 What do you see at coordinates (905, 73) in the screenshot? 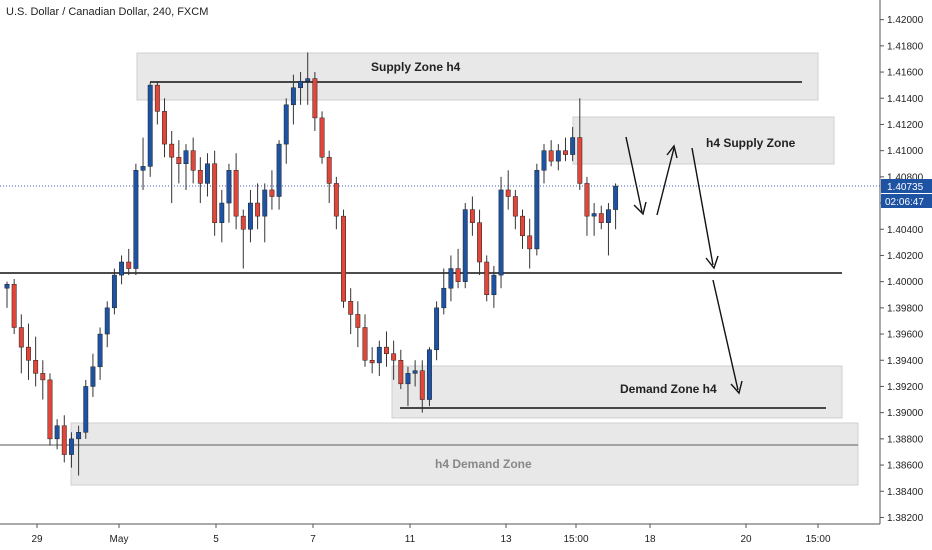
I see `price-tick-label: 1.41600` at bounding box center [905, 73].